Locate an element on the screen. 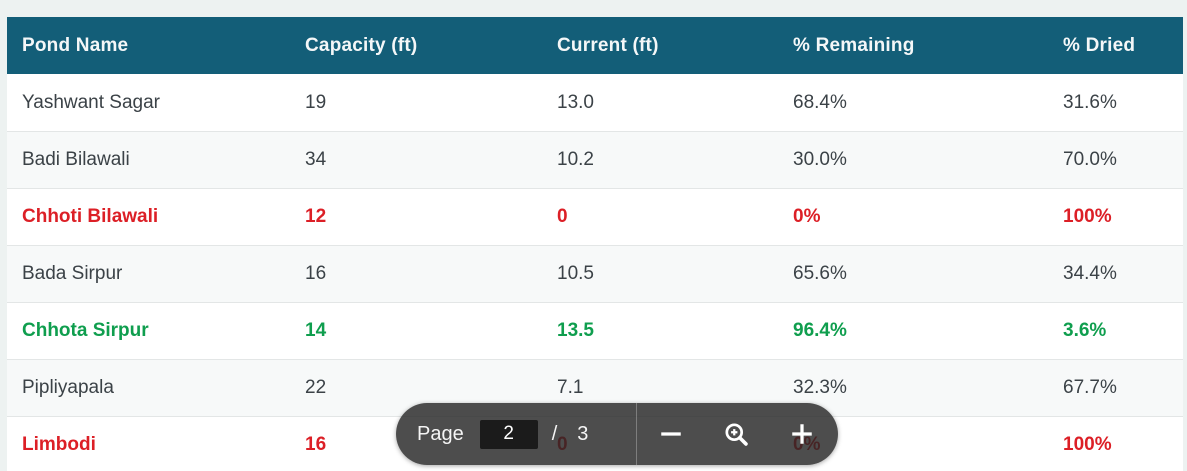 This screenshot has height=471, width=1187. pdf-viewer-toolbar: Page / 3 is located at coordinates (617, 434).